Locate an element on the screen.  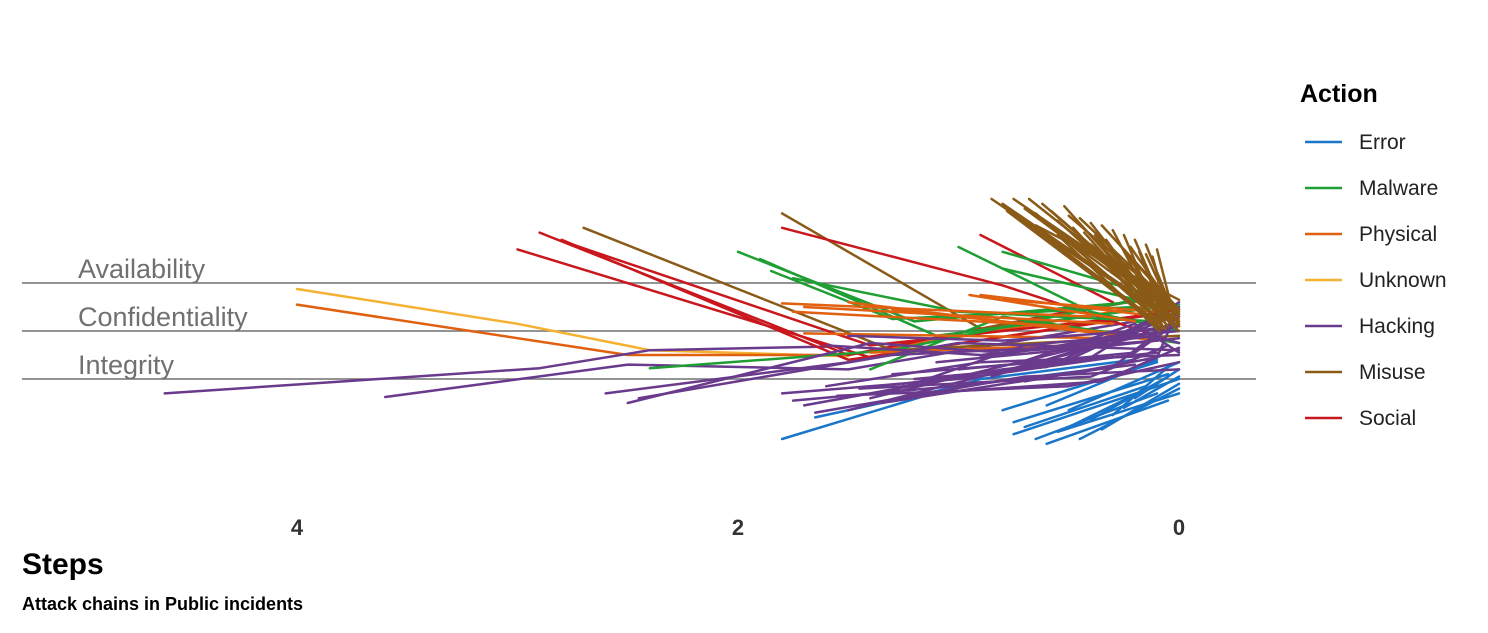
legend-label-malware: Malware is located at coordinates (1398, 188).